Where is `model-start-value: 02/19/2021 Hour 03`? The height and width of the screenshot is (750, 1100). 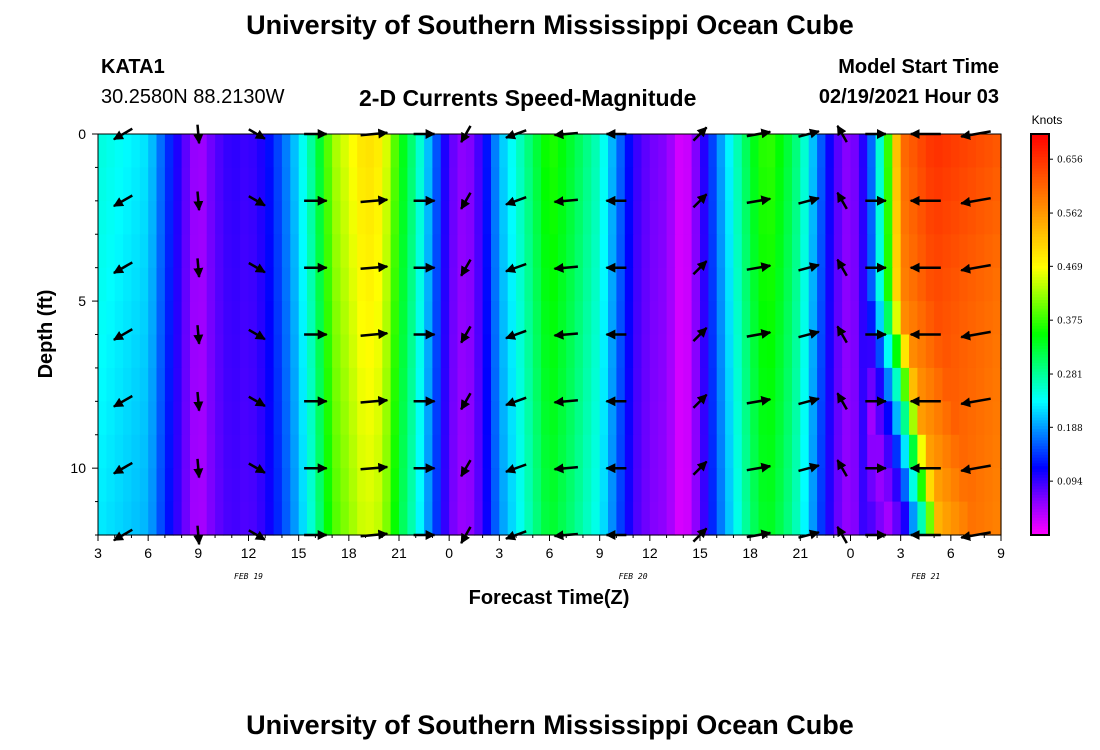
model-start-value: 02/19/2021 Hour 03 is located at coordinates (908, 97).